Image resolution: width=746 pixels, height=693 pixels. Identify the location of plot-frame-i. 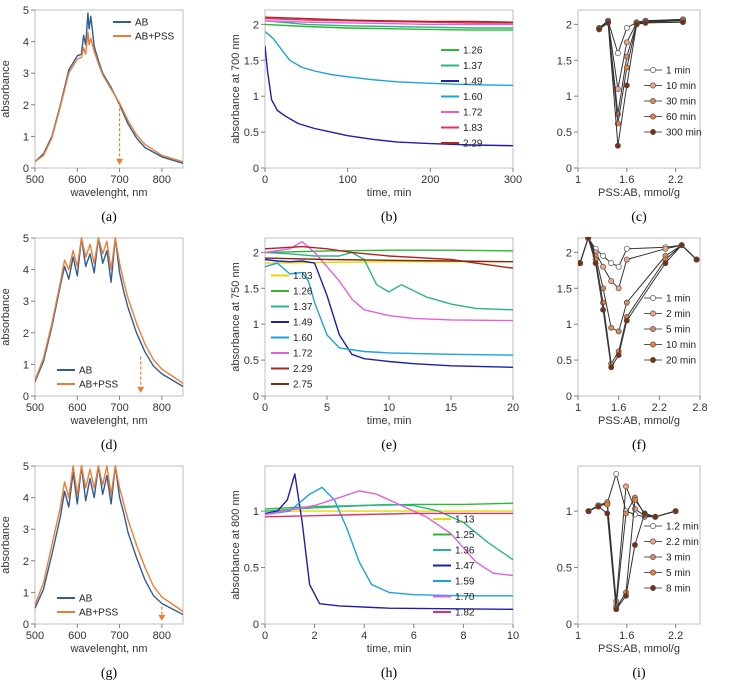
(639, 545).